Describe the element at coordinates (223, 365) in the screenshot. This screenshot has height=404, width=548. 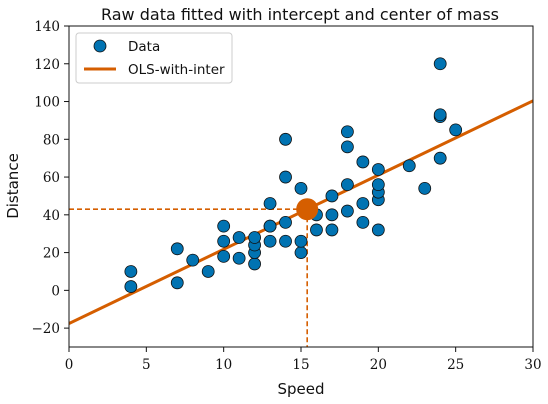
I see `x-tick-label: 10` at that location.